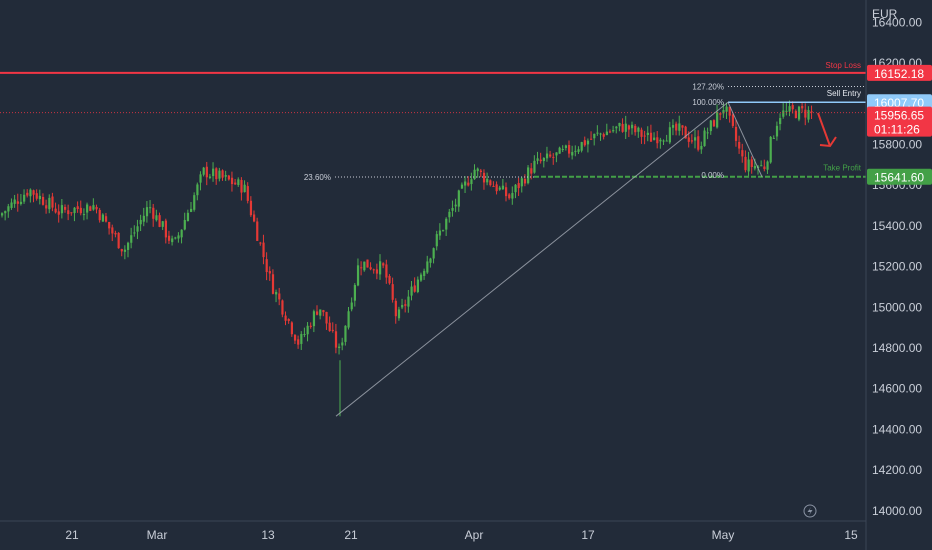  I want to click on replay-icon, so click(810, 511).